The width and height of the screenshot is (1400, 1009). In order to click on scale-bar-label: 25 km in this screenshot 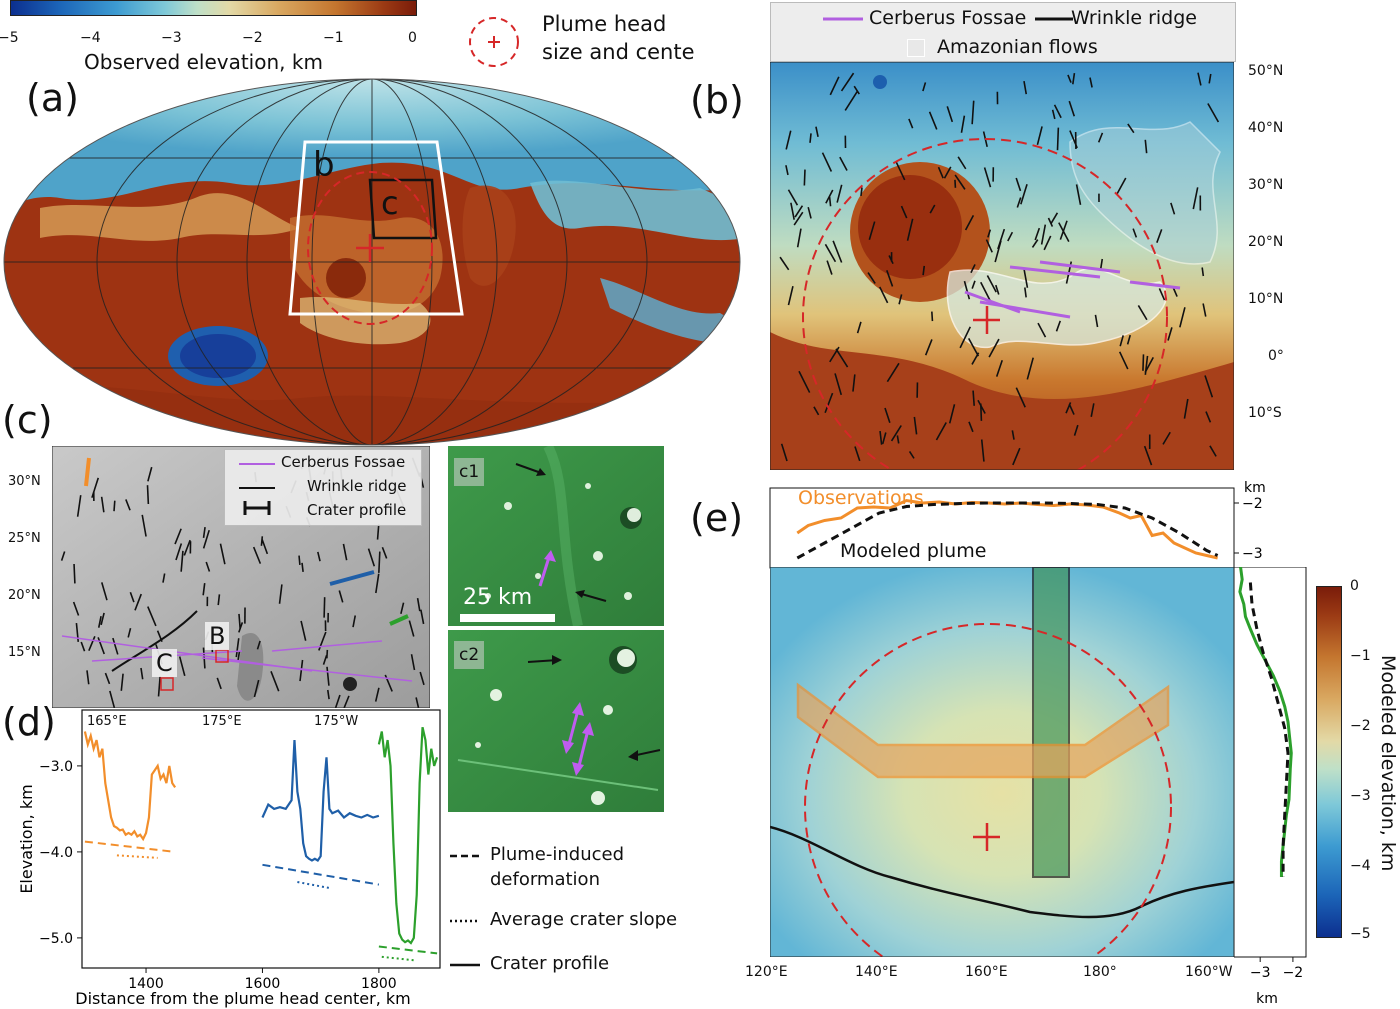, I will do `click(498, 597)`.